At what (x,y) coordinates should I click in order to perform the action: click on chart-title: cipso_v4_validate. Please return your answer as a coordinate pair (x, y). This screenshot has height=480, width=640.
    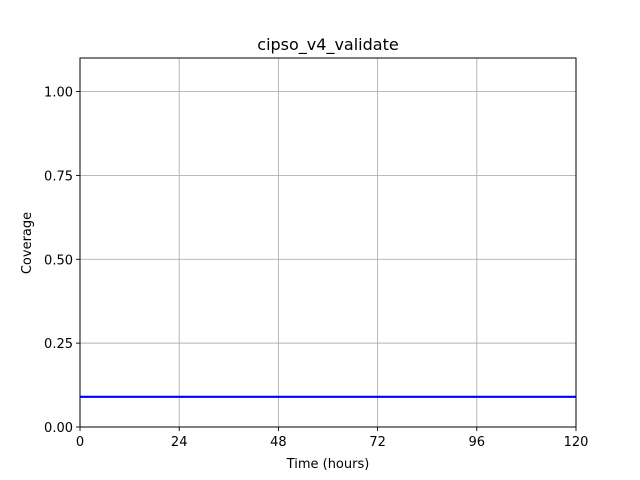
    Looking at the image, I should click on (327, 45).